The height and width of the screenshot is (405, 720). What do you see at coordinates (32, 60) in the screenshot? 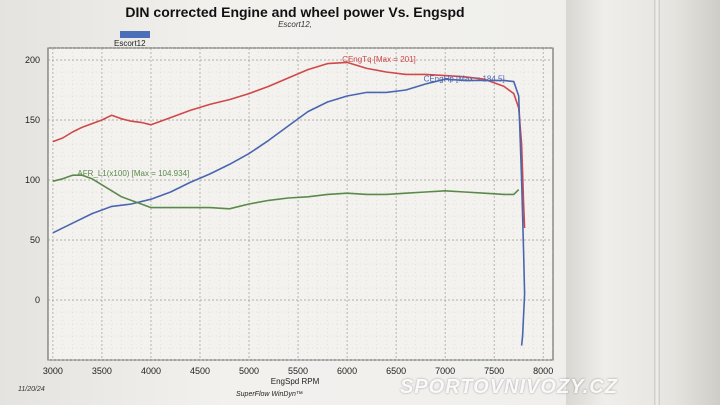
I see `y-tick-label: 200` at bounding box center [32, 60].